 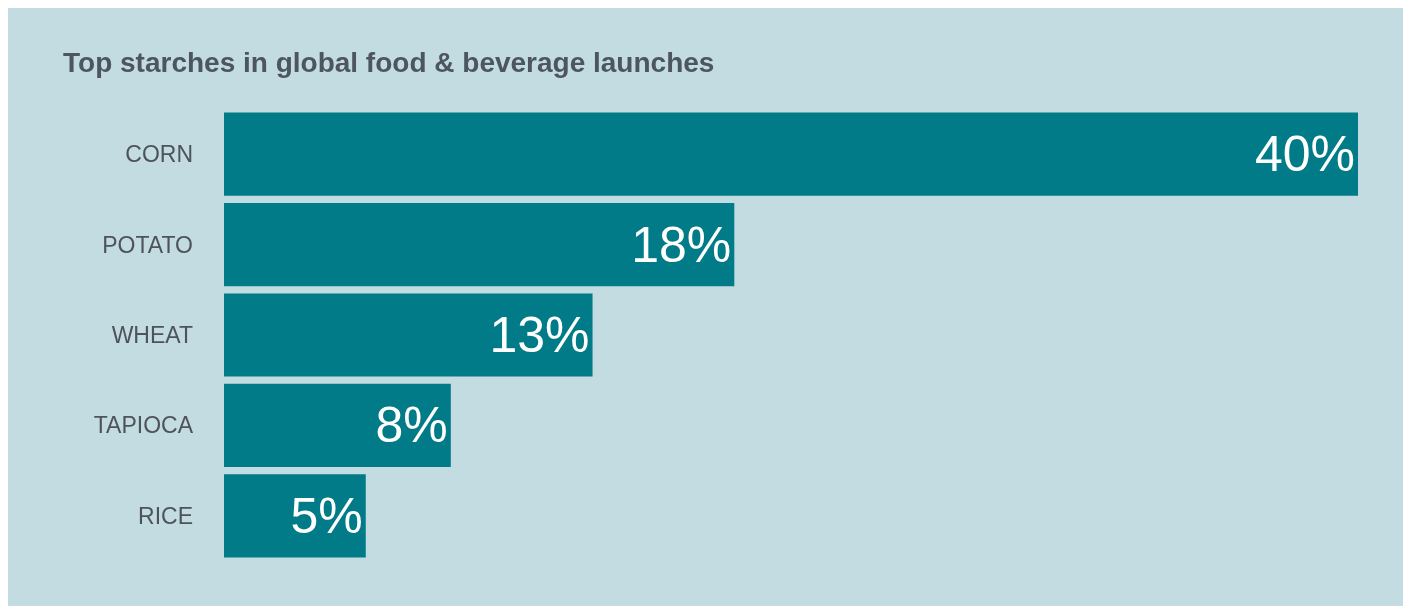 I want to click on data-label: 8%, so click(x=411, y=425).